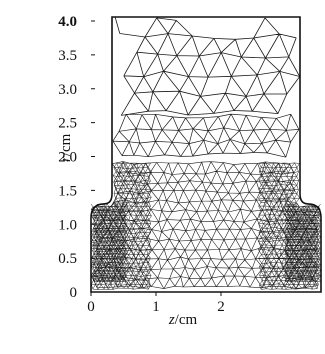  I want to click on z-axis-label: z/cm, so click(183, 320).